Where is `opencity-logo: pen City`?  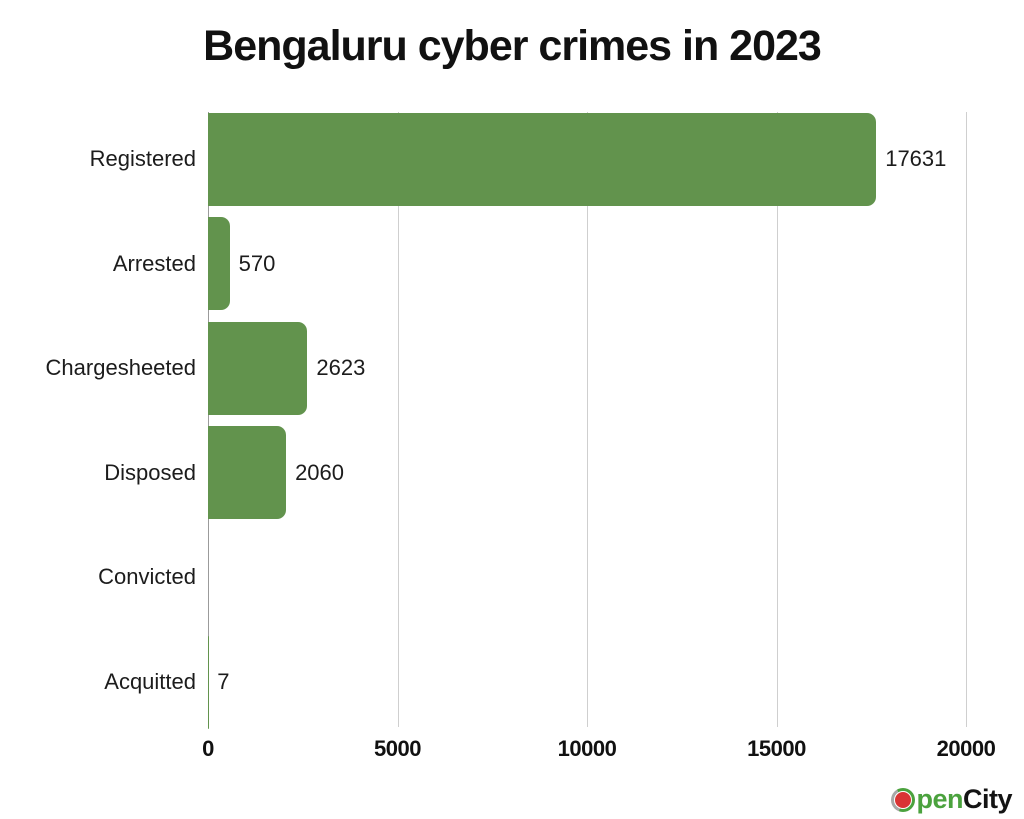
opencity-logo: pen City is located at coordinates (952, 799).